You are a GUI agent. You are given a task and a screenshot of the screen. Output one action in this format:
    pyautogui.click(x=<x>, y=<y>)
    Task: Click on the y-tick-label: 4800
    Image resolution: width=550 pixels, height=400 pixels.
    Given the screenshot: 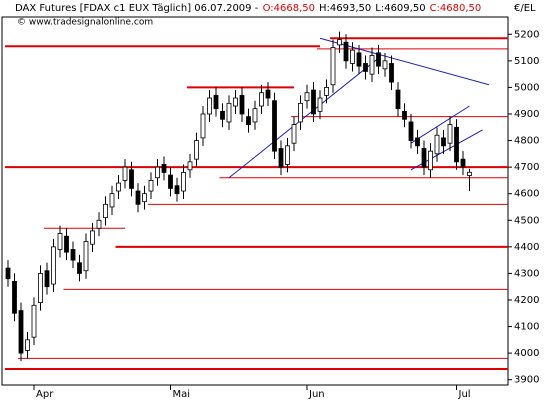 What is the action you would take?
    pyautogui.click(x=526, y=141)
    